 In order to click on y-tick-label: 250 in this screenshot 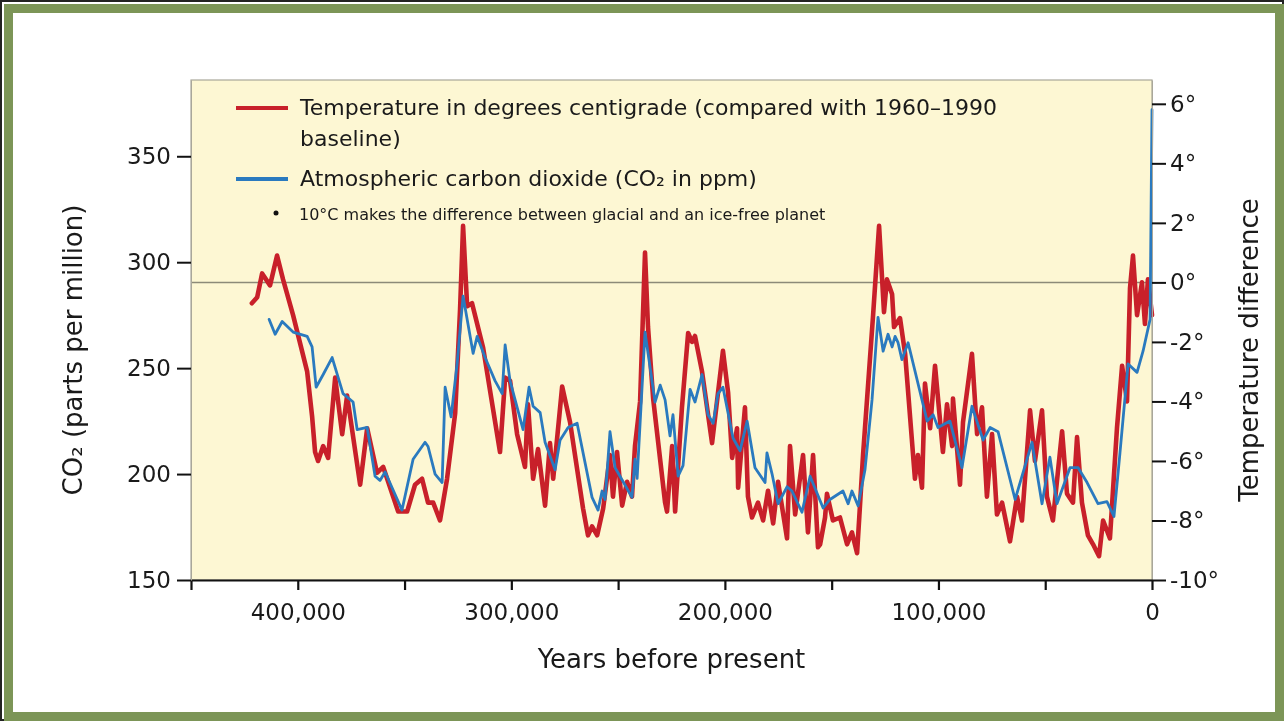, I will do `click(149, 368)`.